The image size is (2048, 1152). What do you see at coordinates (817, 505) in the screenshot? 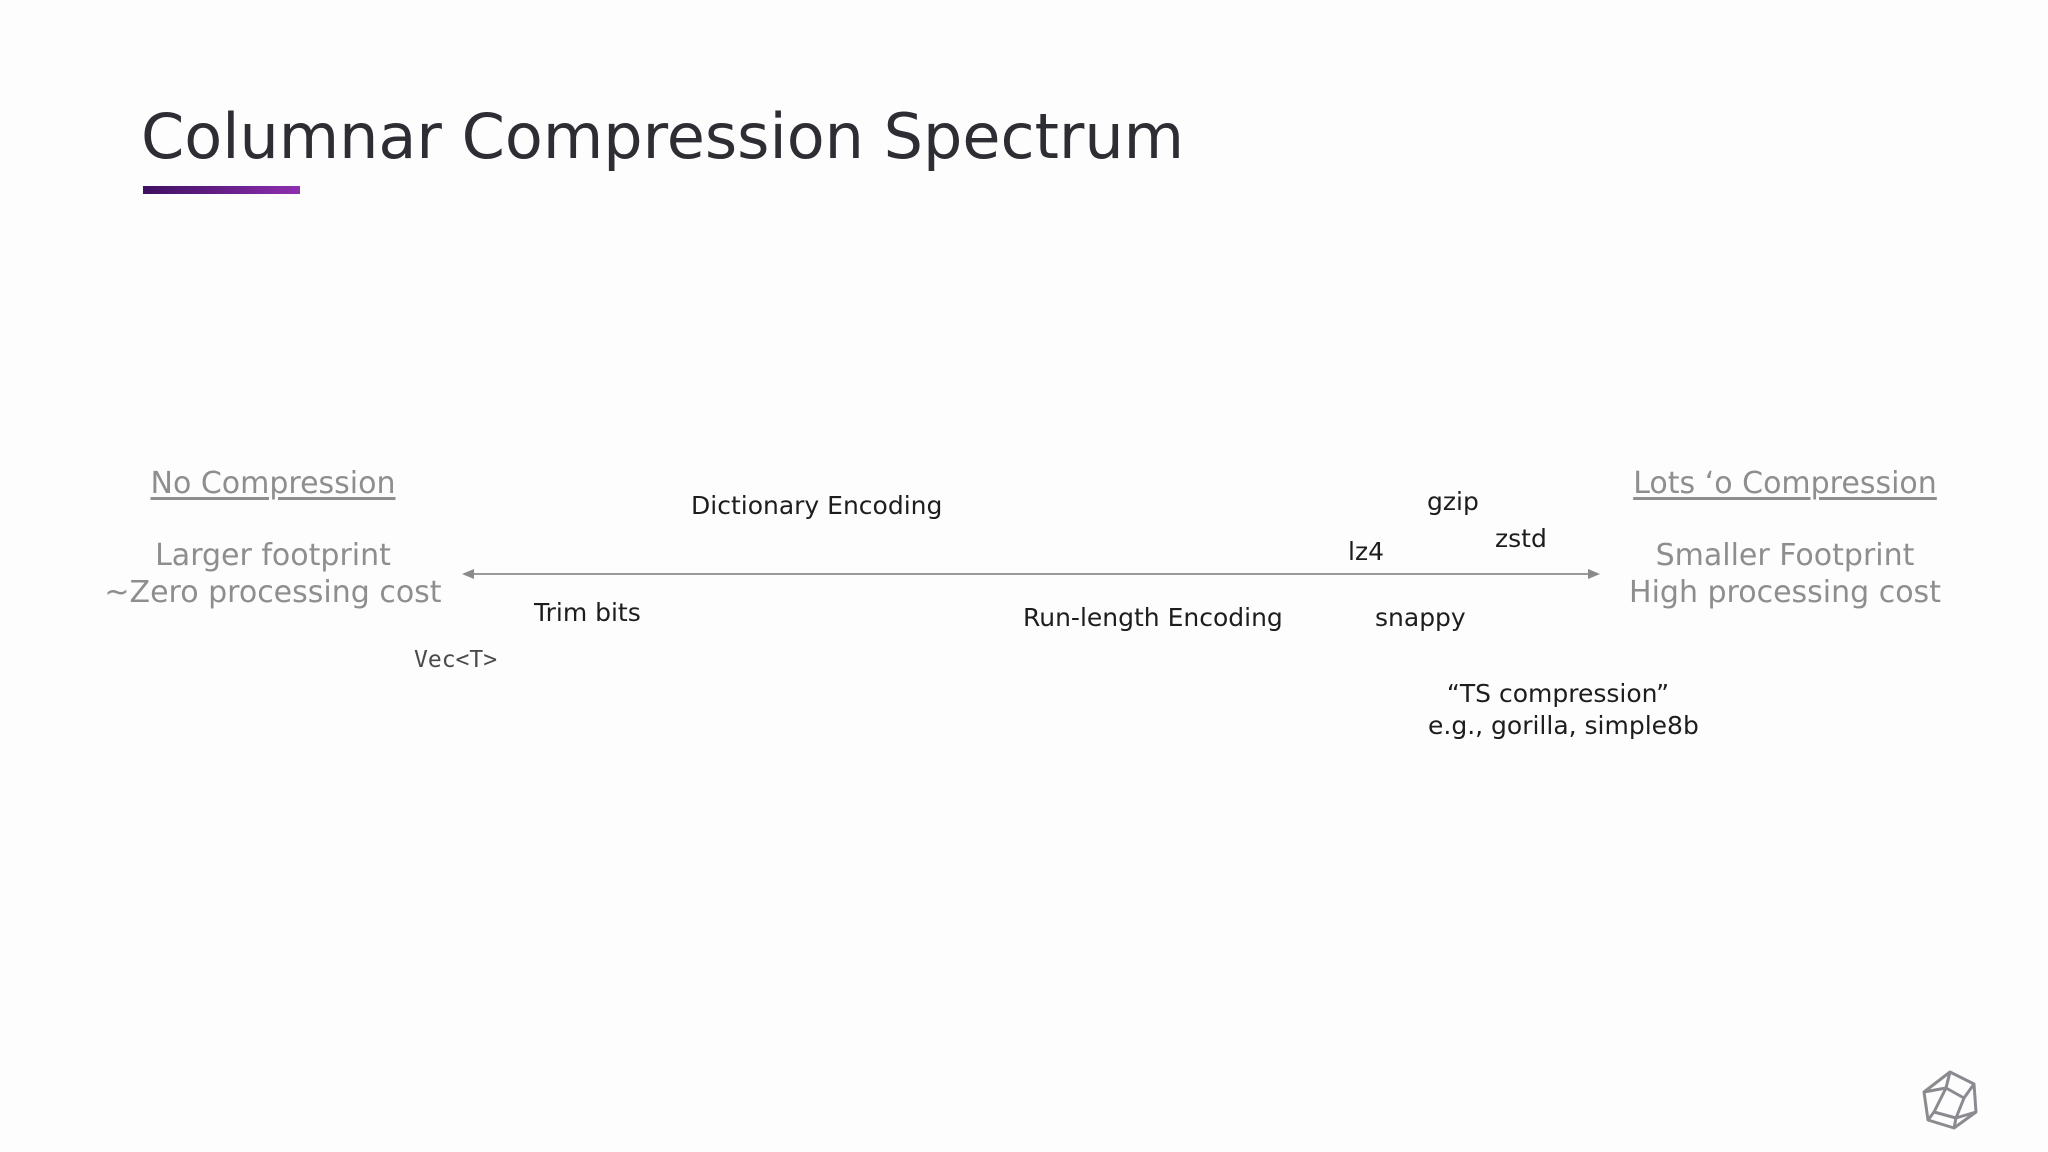
I see `label-dictionary-encoding: Dictionary Encoding` at bounding box center [817, 505].